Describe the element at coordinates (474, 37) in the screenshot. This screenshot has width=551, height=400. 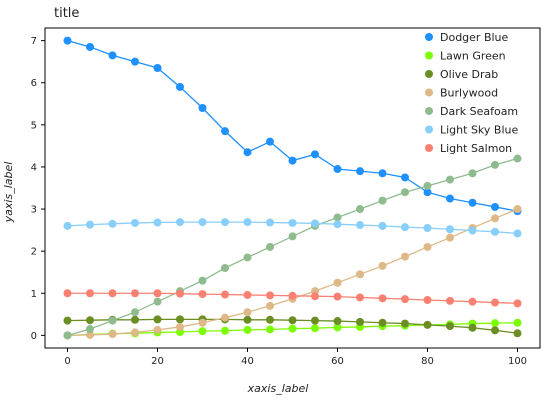
I see `legend-label-dodger-blue: Dodger Blue` at that location.